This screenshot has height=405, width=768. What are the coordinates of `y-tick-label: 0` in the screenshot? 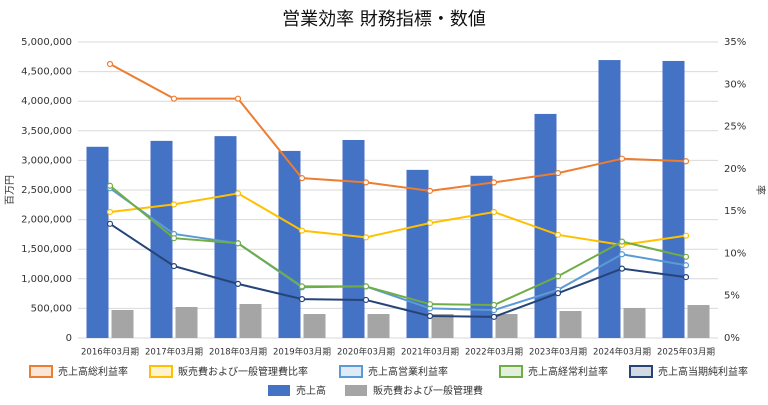 It's located at (69, 338).